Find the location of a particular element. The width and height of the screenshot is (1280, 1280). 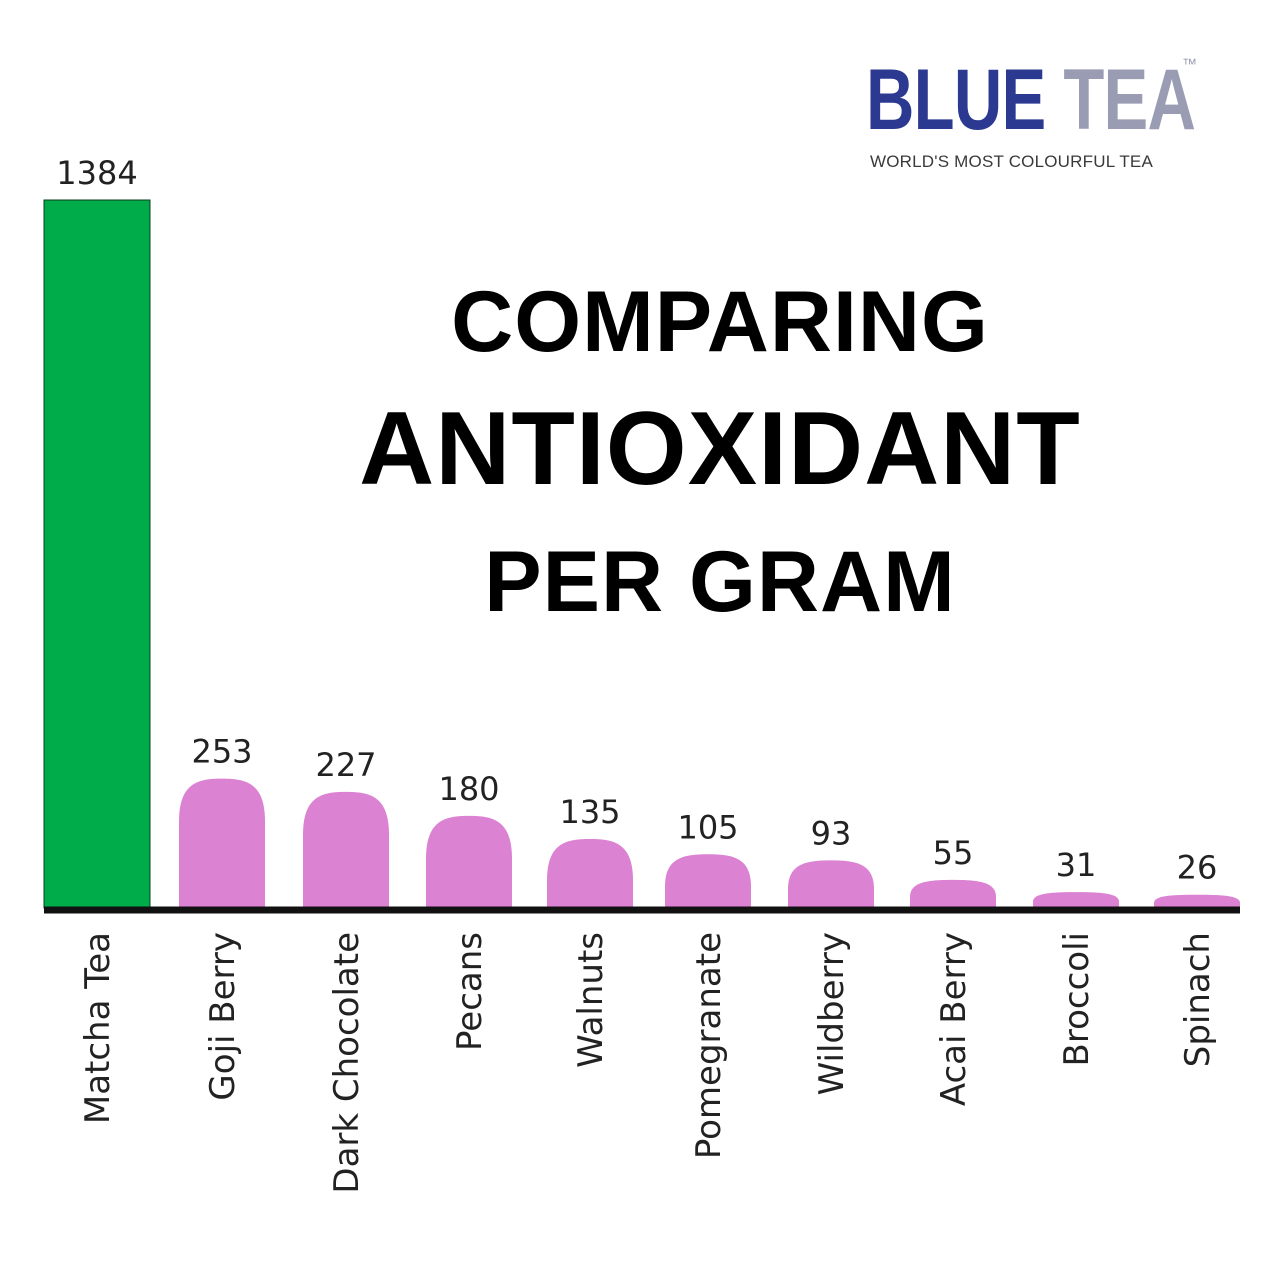

value-label-wildberry: 93 is located at coordinates (831, 833).